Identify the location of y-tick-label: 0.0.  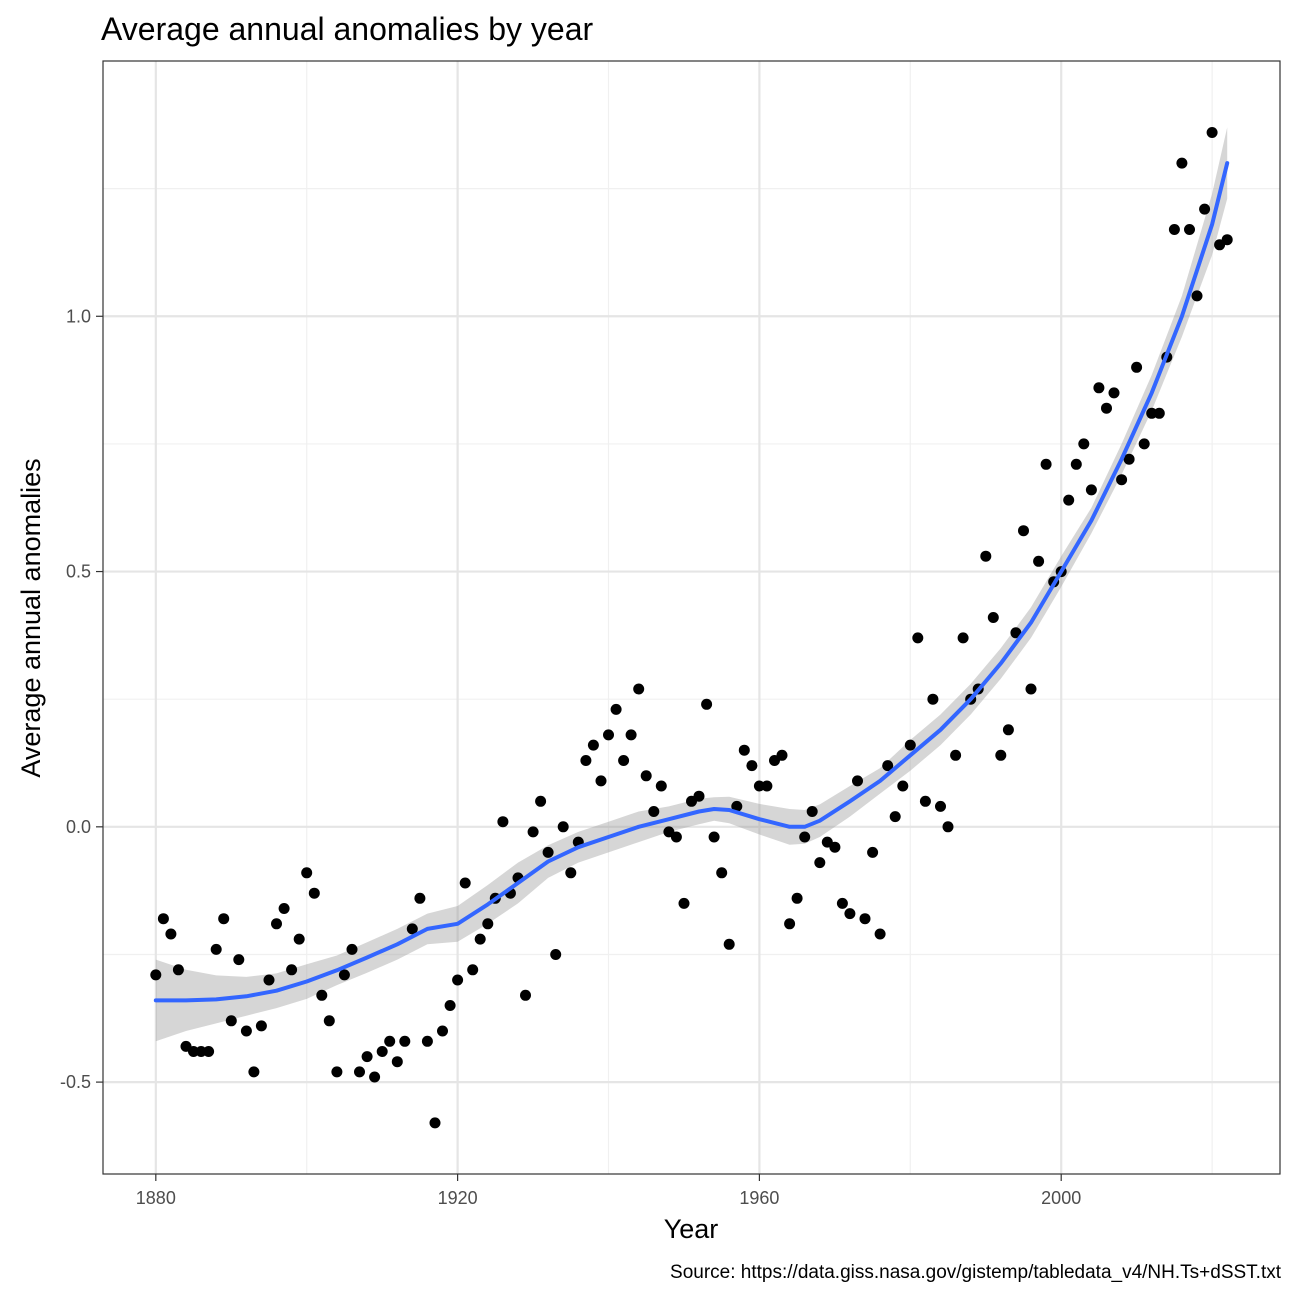
(78, 827).